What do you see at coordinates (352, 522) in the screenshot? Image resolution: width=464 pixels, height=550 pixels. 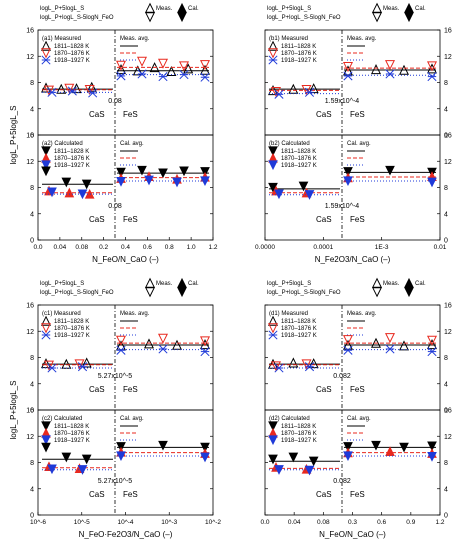 I see `xtick-label: 0.3` at bounding box center [352, 522].